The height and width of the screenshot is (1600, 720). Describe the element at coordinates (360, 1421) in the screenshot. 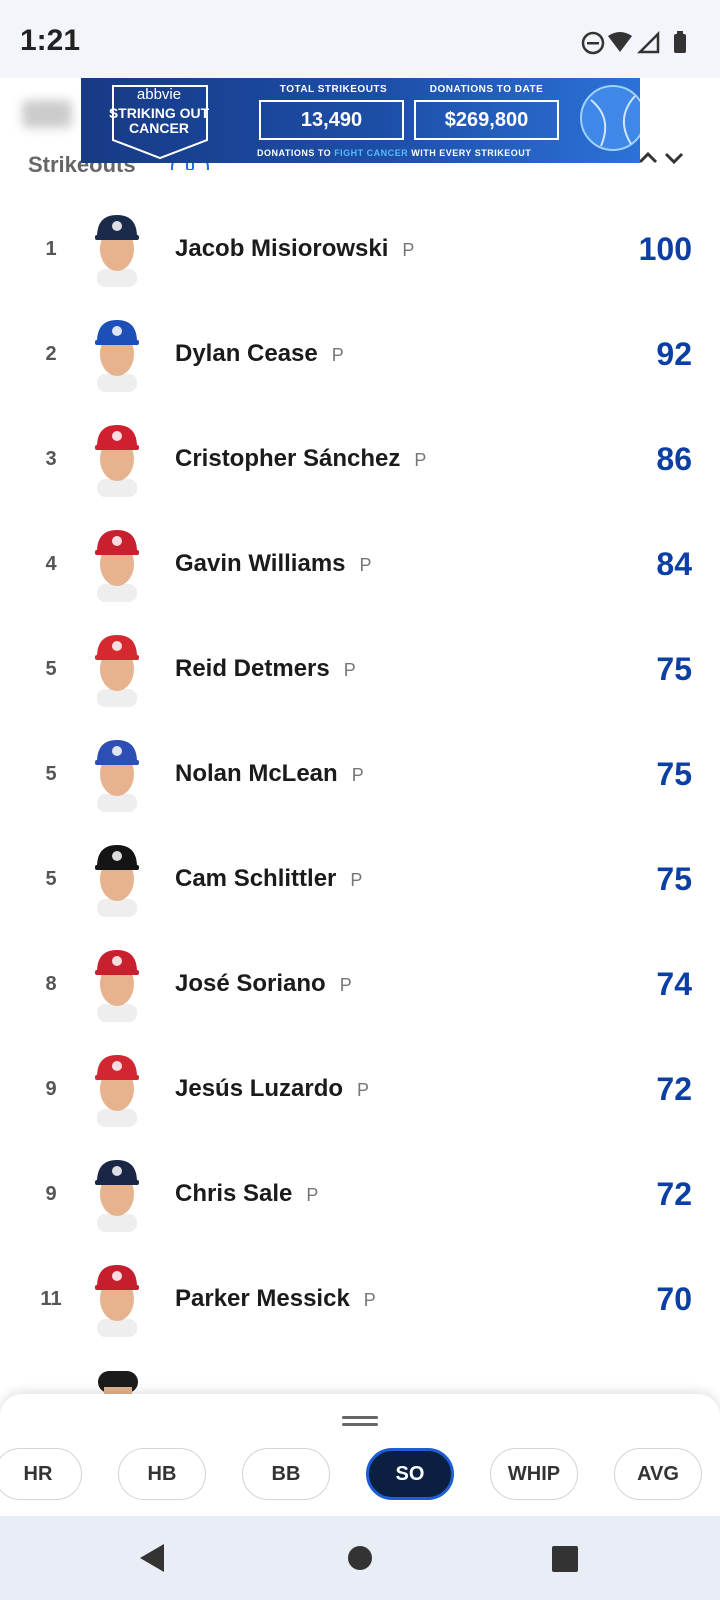

I see `drag-handle` at that location.